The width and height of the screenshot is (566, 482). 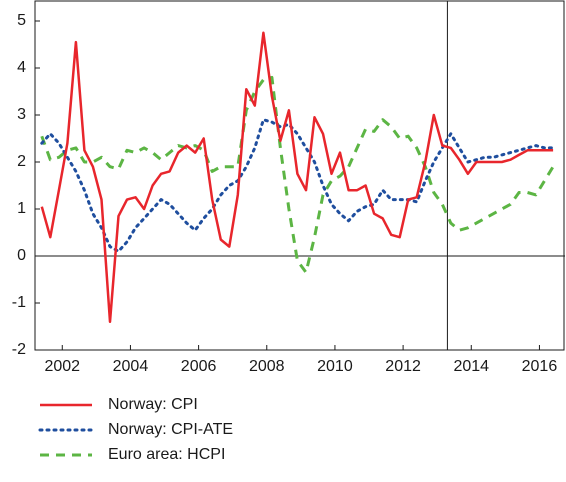 I want to click on y-tick-label: 4, so click(x=21, y=67).